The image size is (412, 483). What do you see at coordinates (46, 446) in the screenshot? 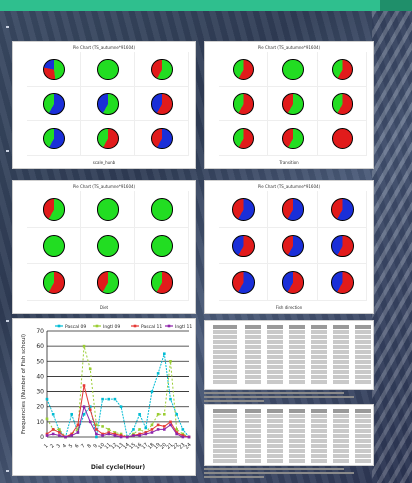
I see `x-tick-label: 1` at bounding box center [46, 446].